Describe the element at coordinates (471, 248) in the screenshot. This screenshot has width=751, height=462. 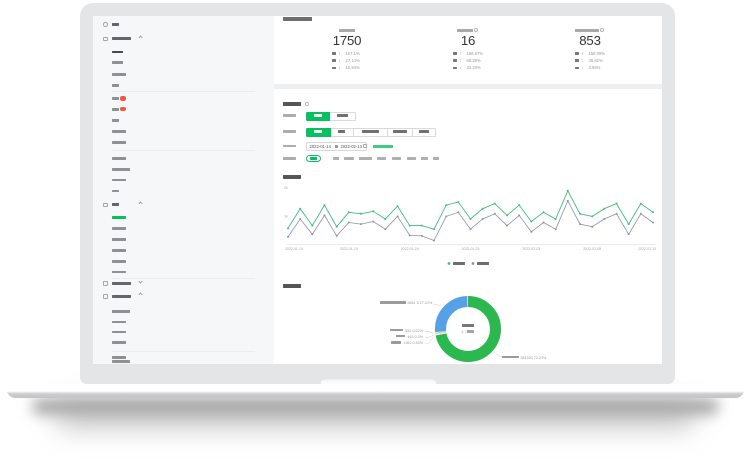
I see `svg-text: 2022-01-29` at that location.